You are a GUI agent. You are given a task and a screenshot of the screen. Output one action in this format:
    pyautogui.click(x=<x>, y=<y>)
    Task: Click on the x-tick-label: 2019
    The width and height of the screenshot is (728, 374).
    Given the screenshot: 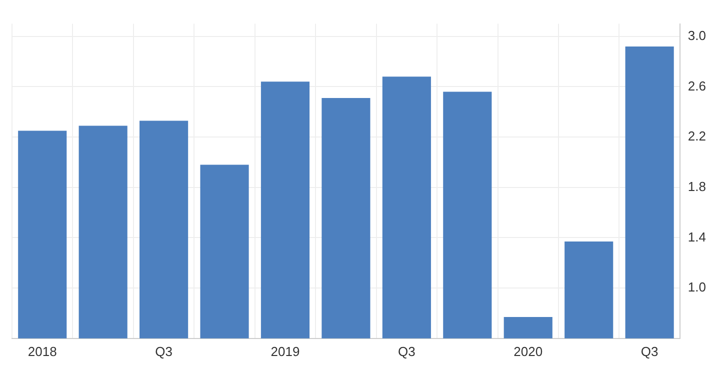 What is the action you would take?
    pyautogui.click(x=285, y=351)
    